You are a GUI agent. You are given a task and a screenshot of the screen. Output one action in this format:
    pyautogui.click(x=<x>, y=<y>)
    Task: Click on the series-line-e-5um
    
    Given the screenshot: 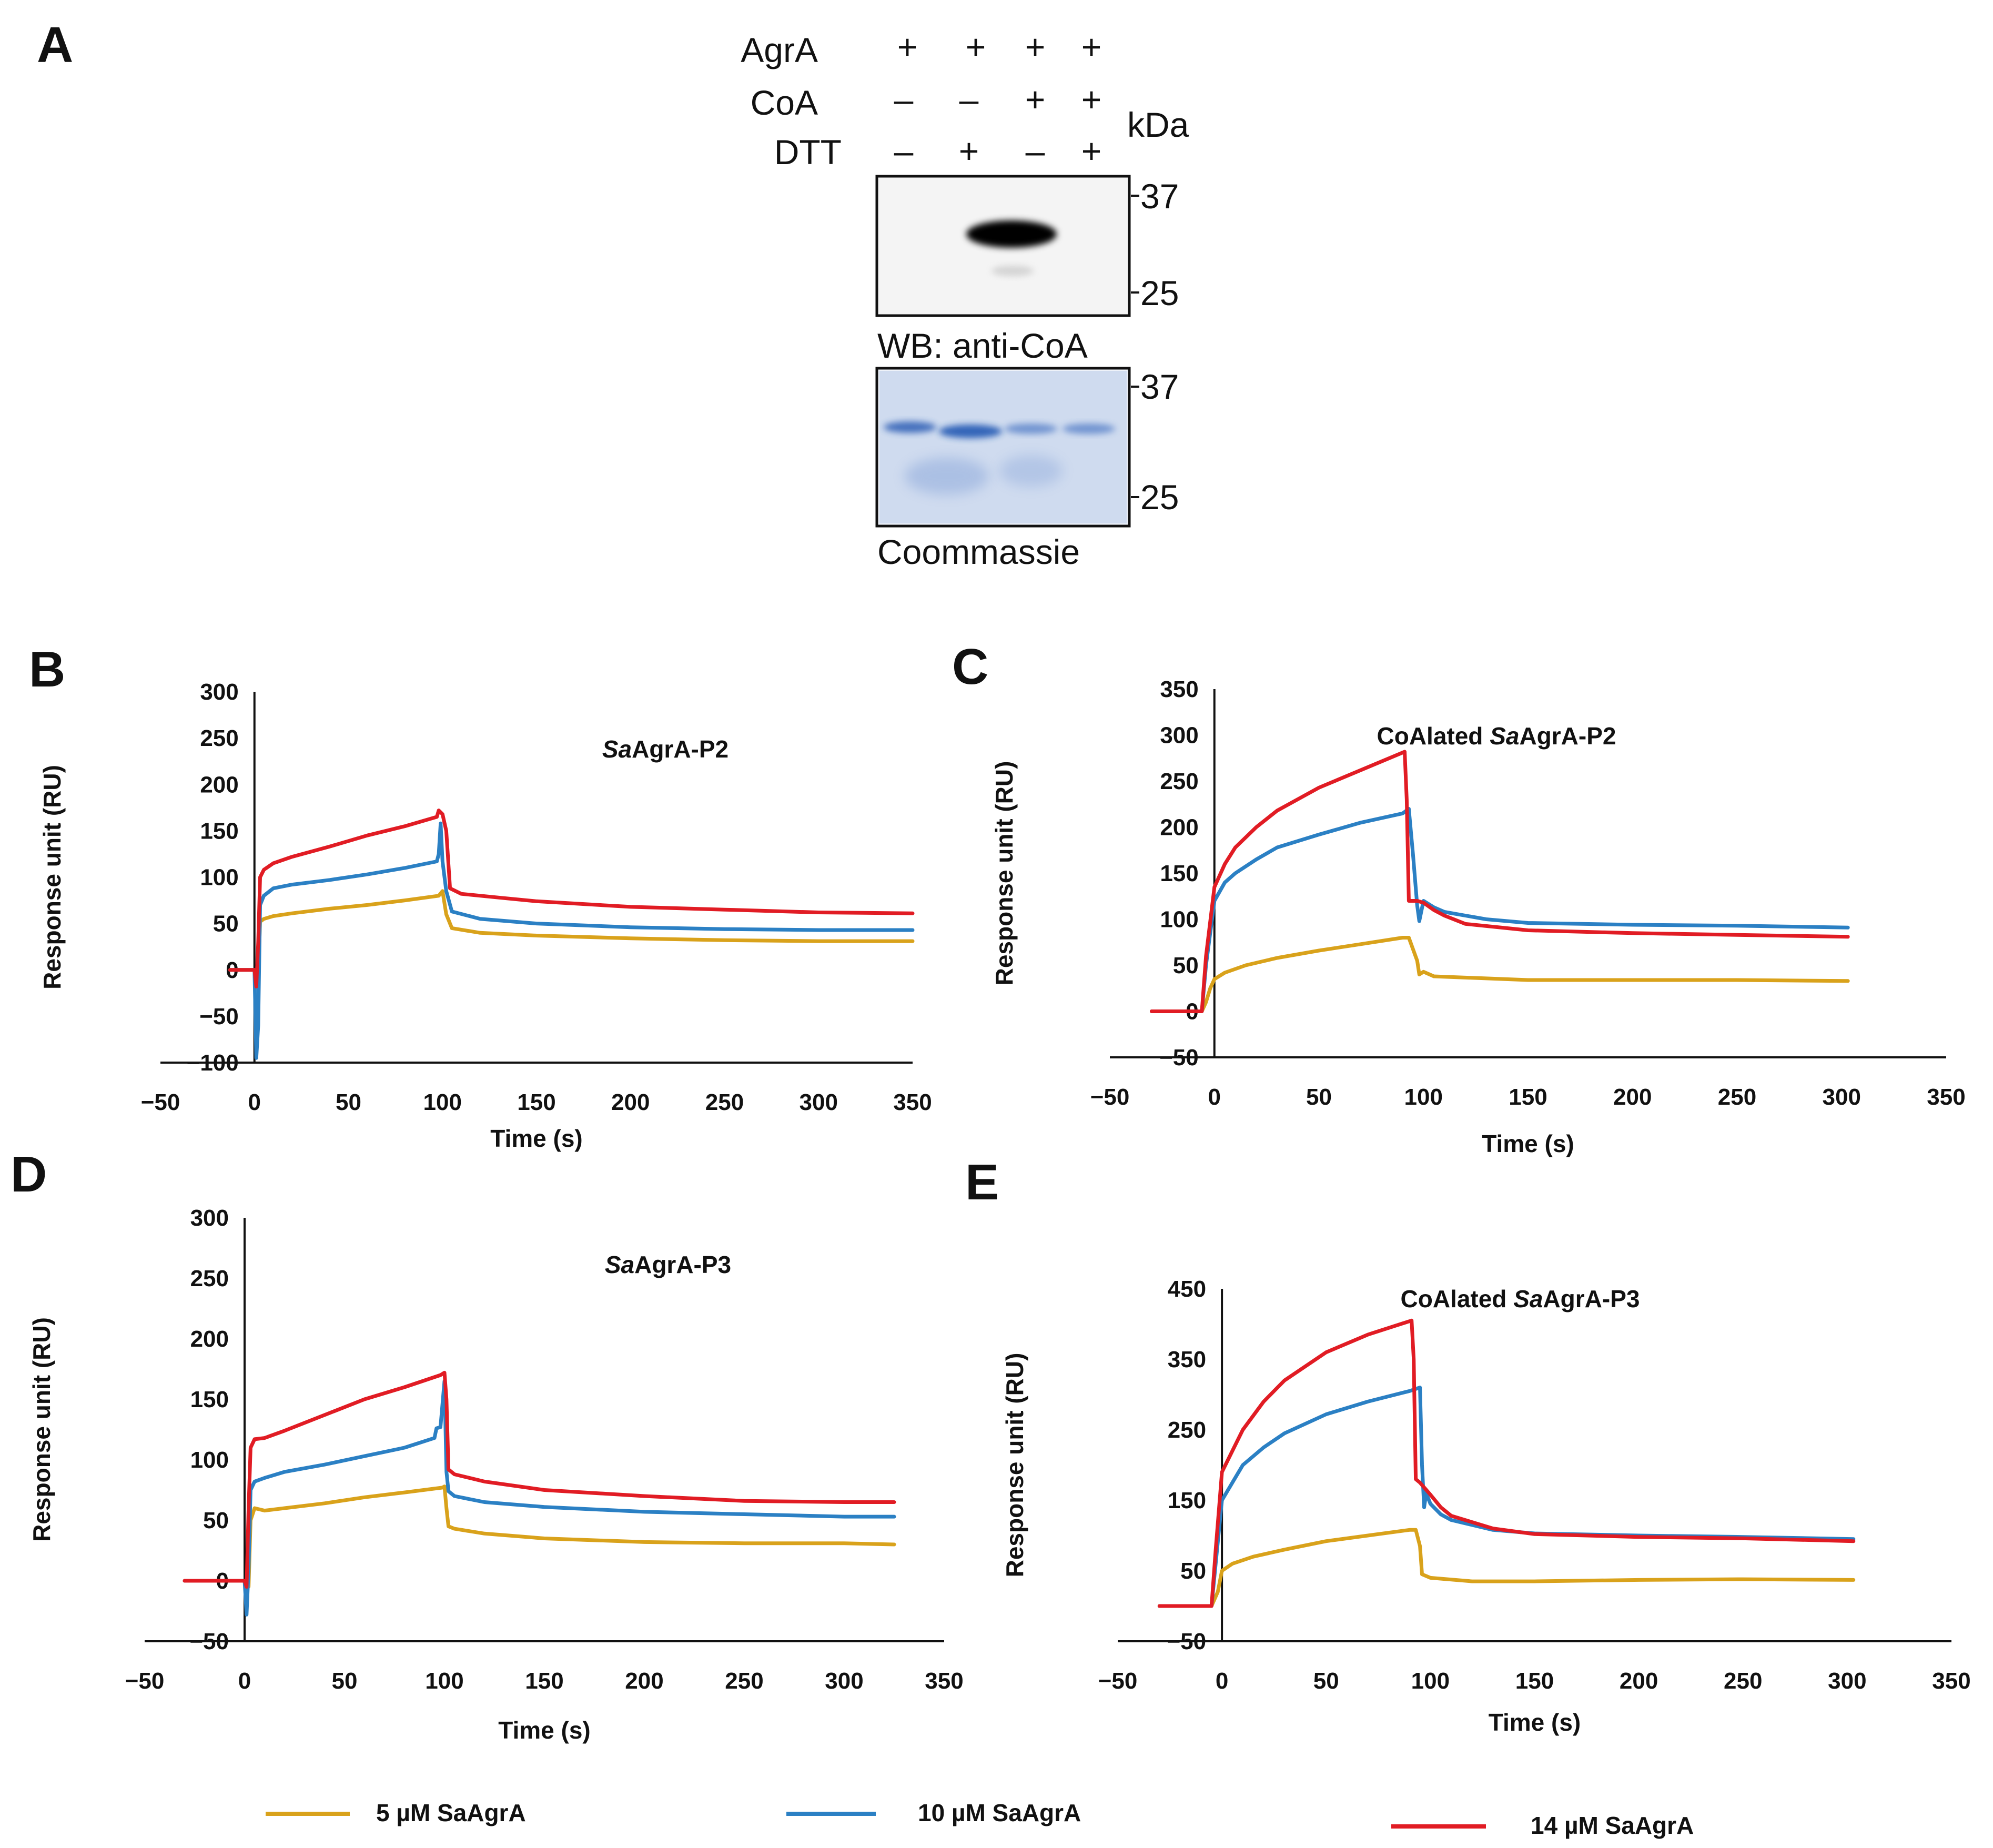 What is the action you would take?
    pyautogui.click(x=1506, y=1568)
    